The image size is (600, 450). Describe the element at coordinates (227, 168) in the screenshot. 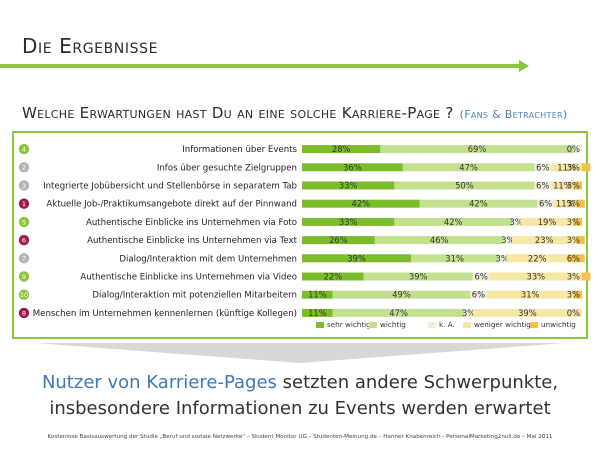

I see `category-label: Infos über gesuchte Zielgruppen` at that location.